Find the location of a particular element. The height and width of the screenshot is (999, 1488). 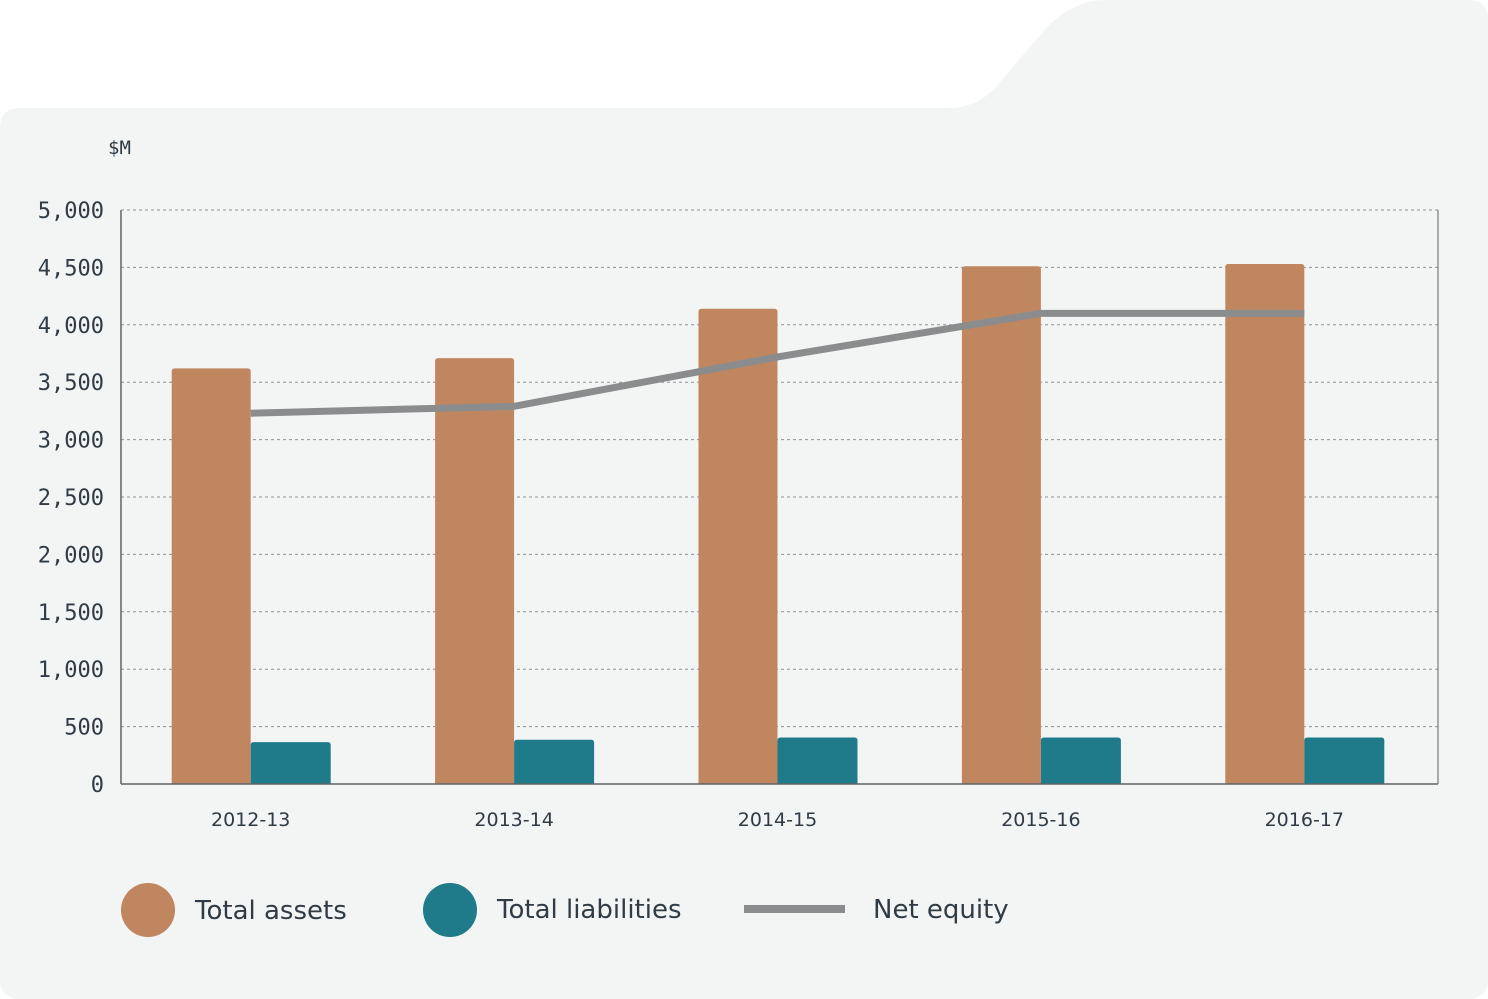

legend-label-total-liabilities: Total liabilities is located at coordinates (589, 910).